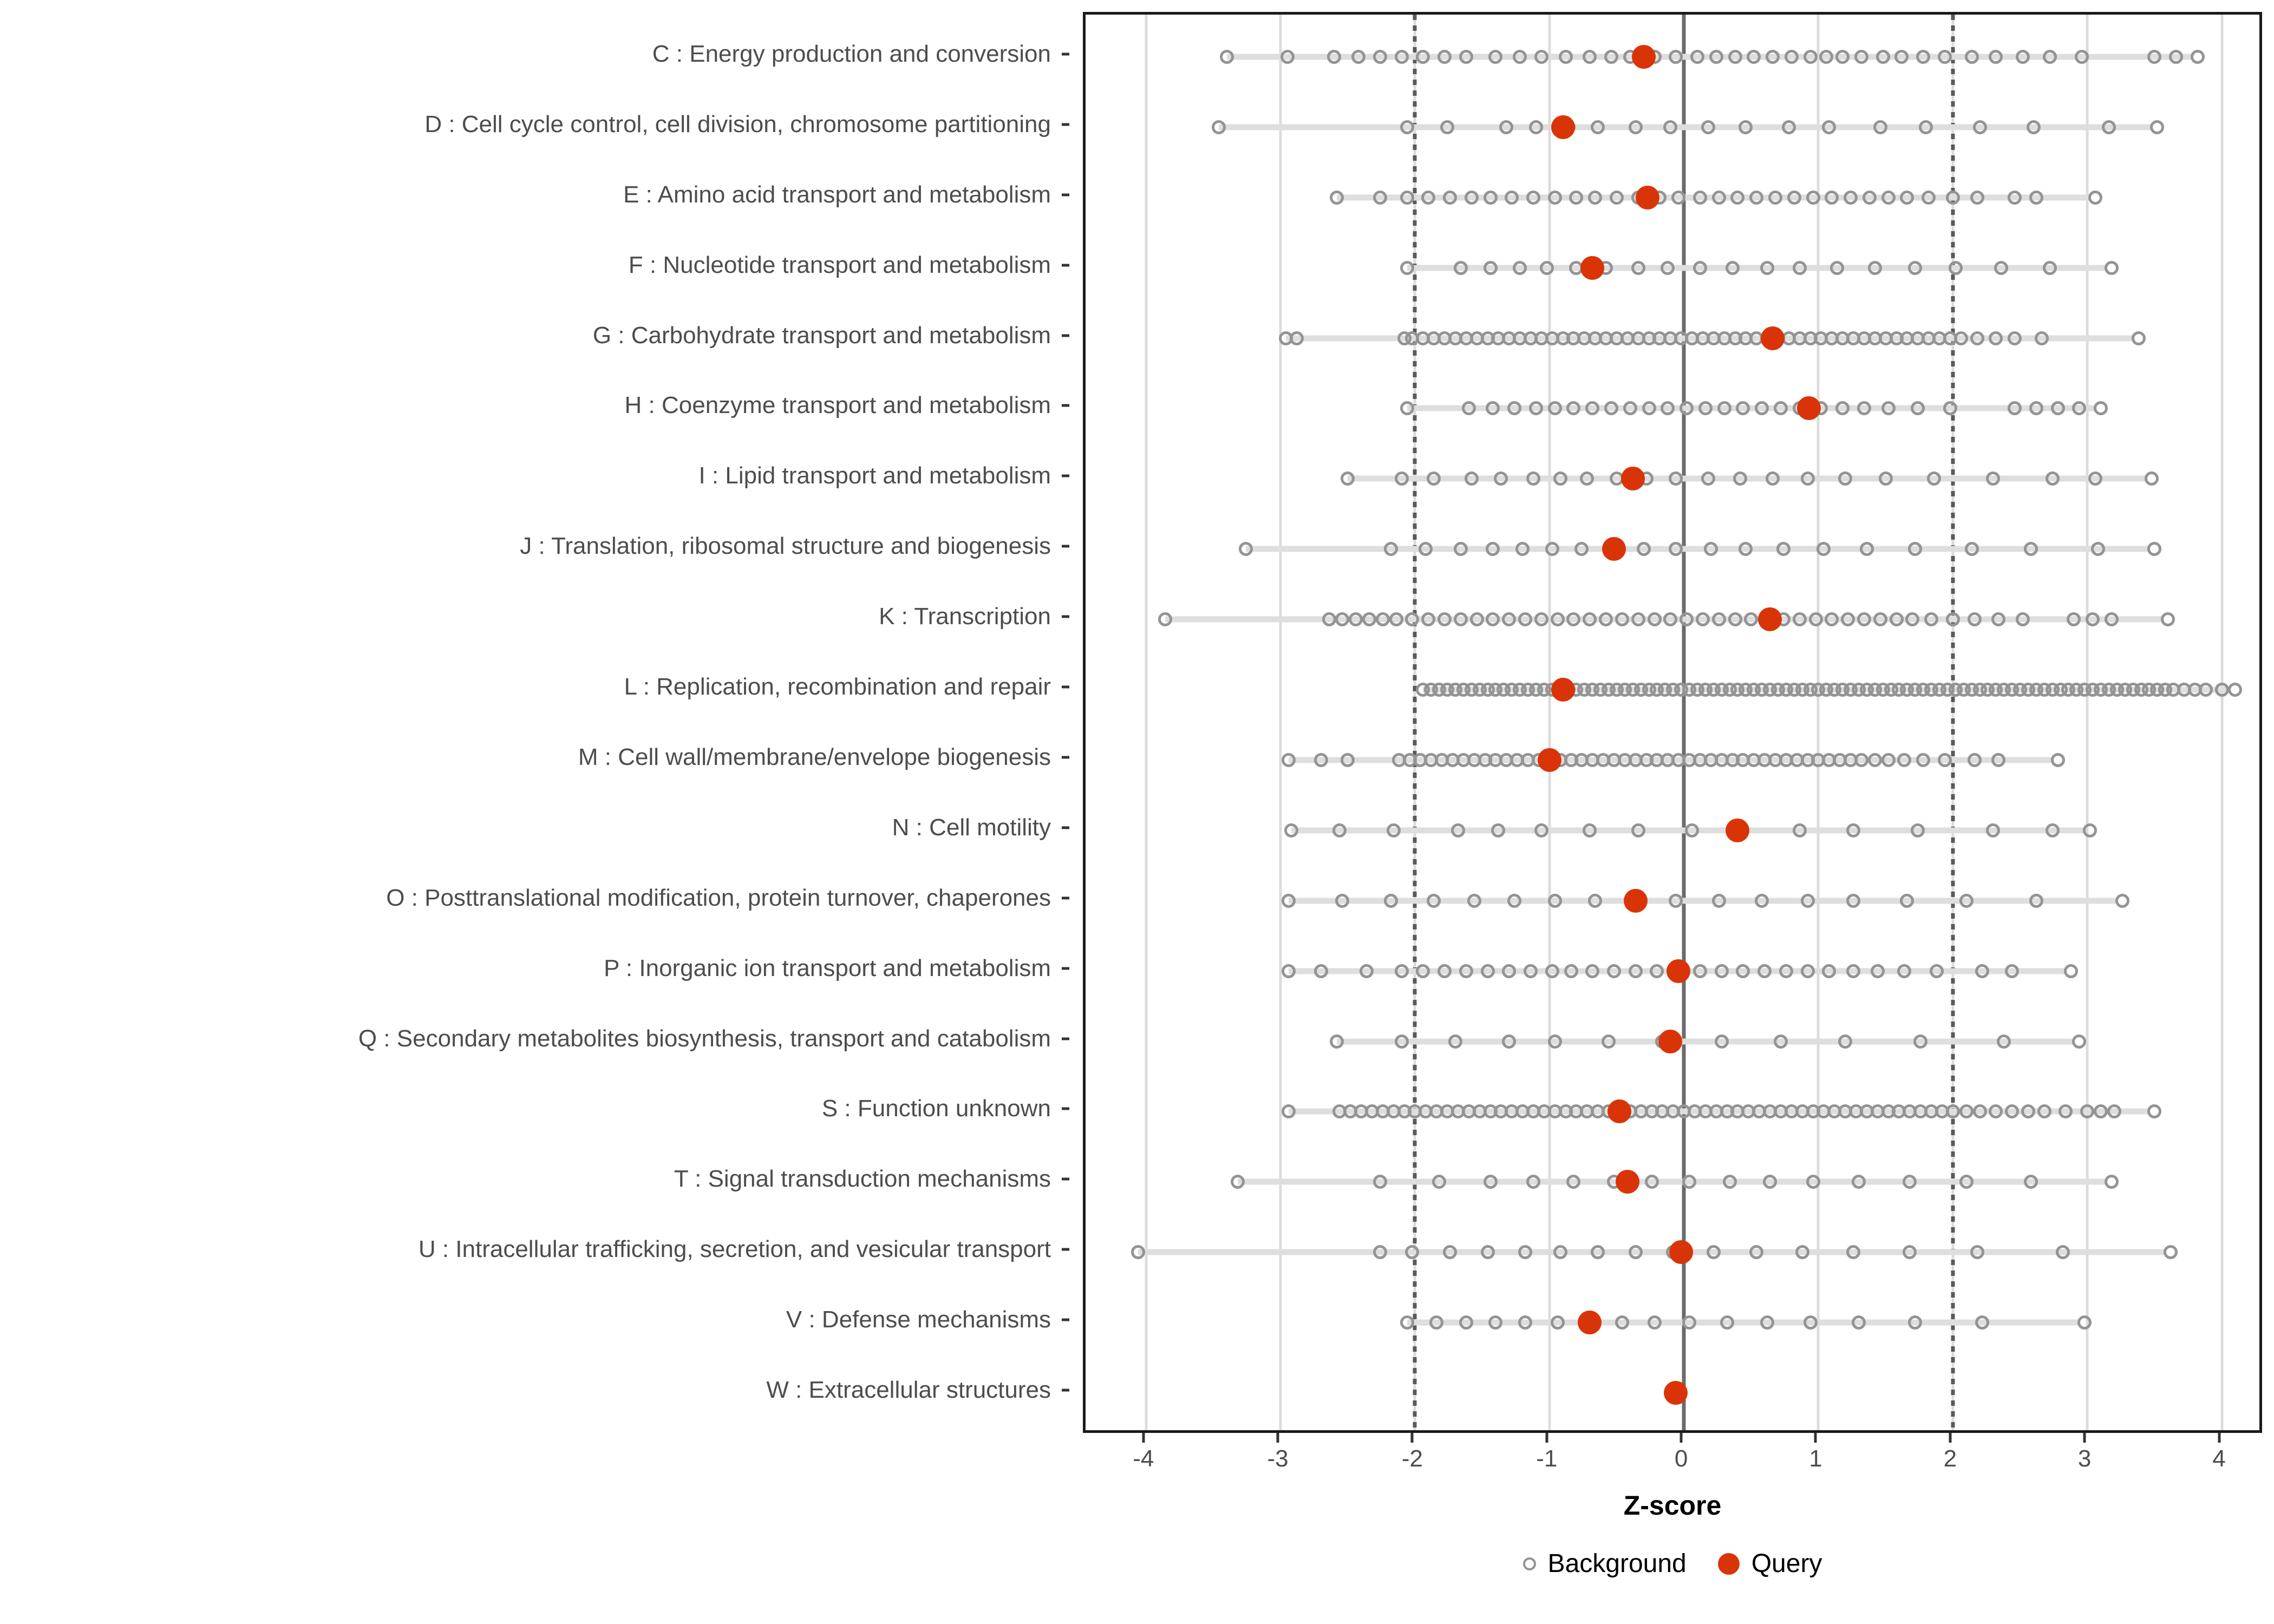 The image size is (2274, 1624). What do you see at coordinates (1547, 1458) in the screenshot?
I see `x-axis-tick-label: -1` at bounding box center [1547, 1458].